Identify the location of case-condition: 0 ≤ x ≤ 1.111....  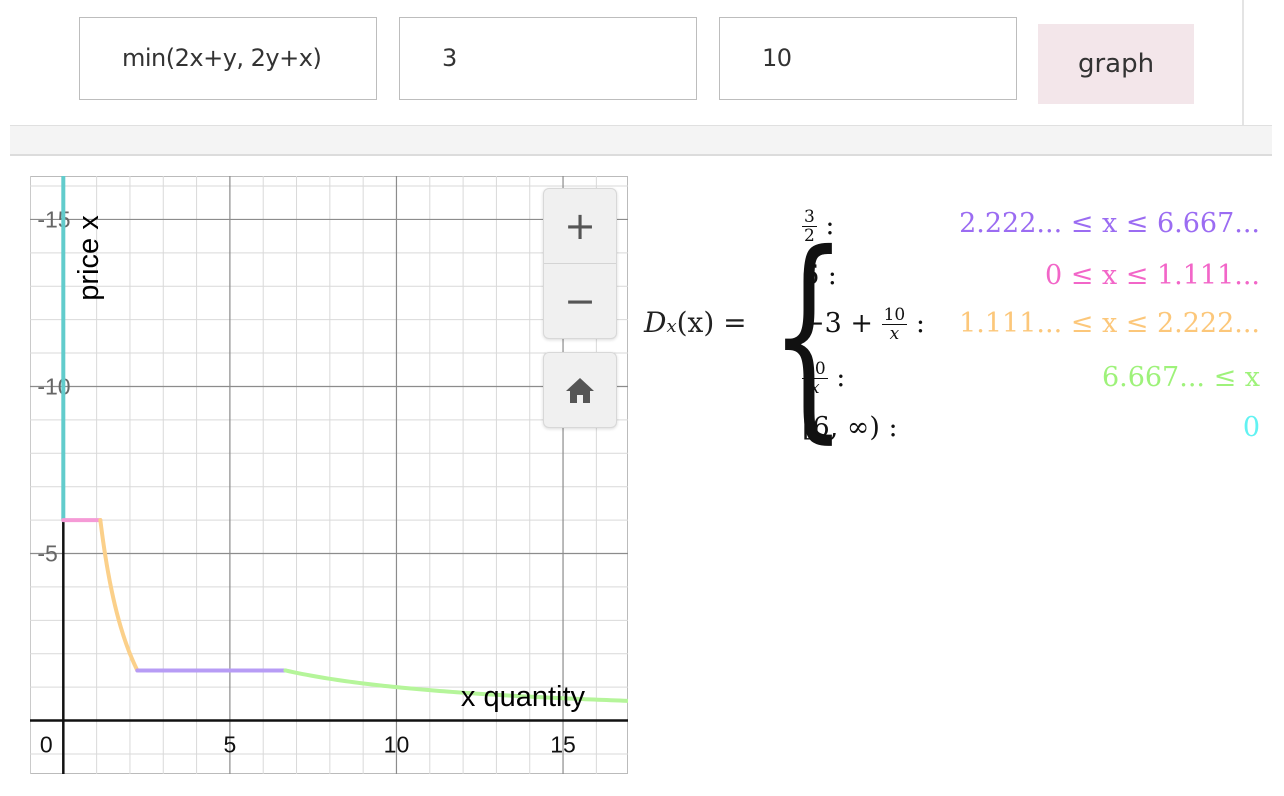
(1152, 275).